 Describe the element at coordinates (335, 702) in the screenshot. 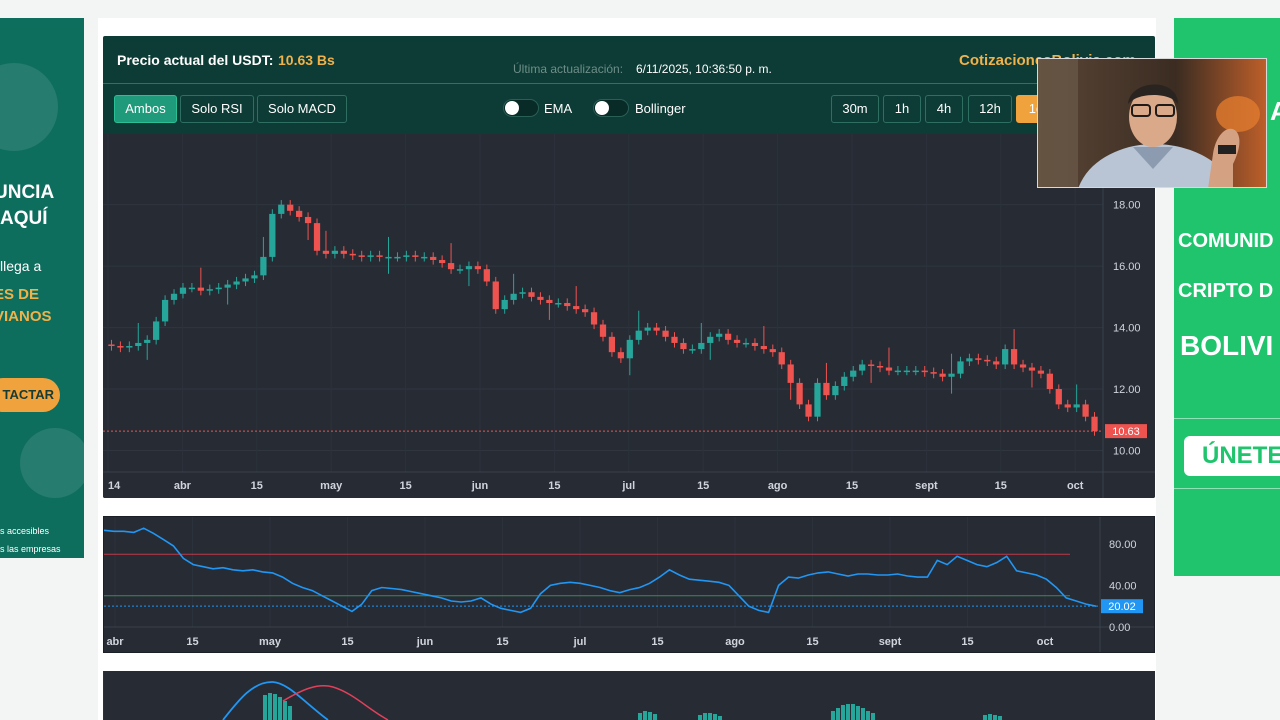

I see `signal-line` at that location.